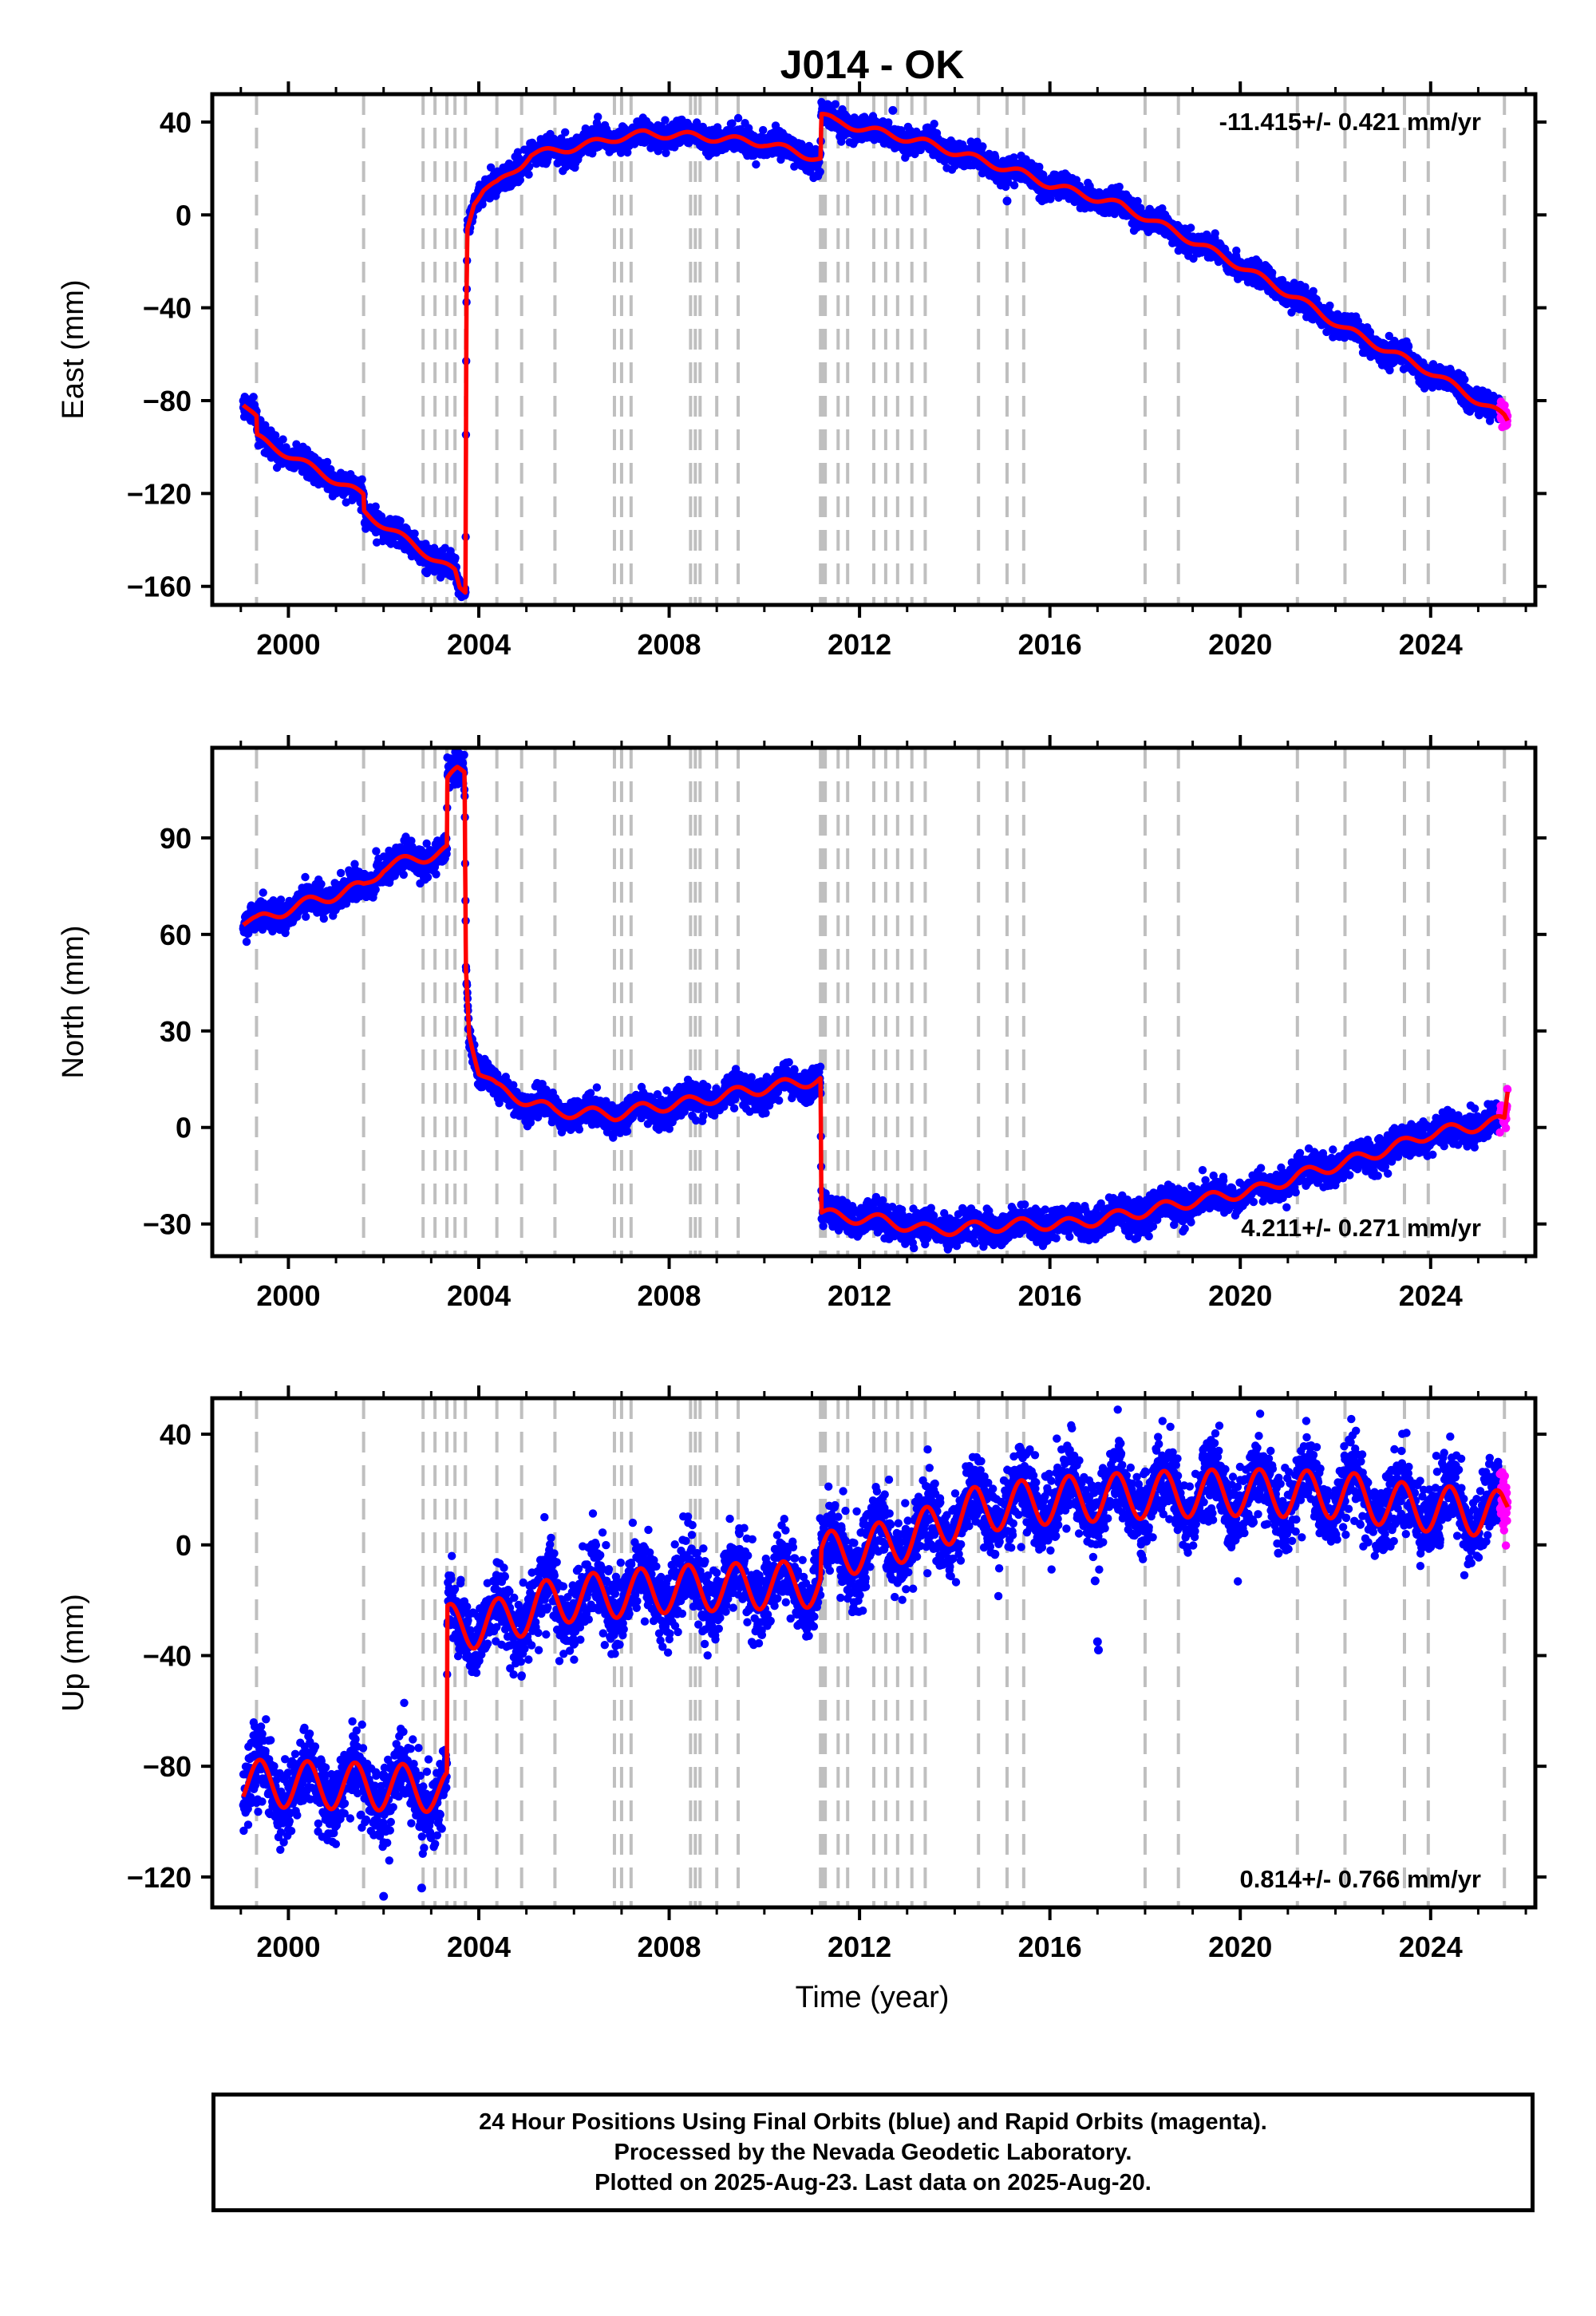 This screenshot has width=1596, height=2316. What do you see at coordinates (288, 644) in the screenshot?
I see `x-tick-label-east-0: 2000` at bounding box center [288, 644].